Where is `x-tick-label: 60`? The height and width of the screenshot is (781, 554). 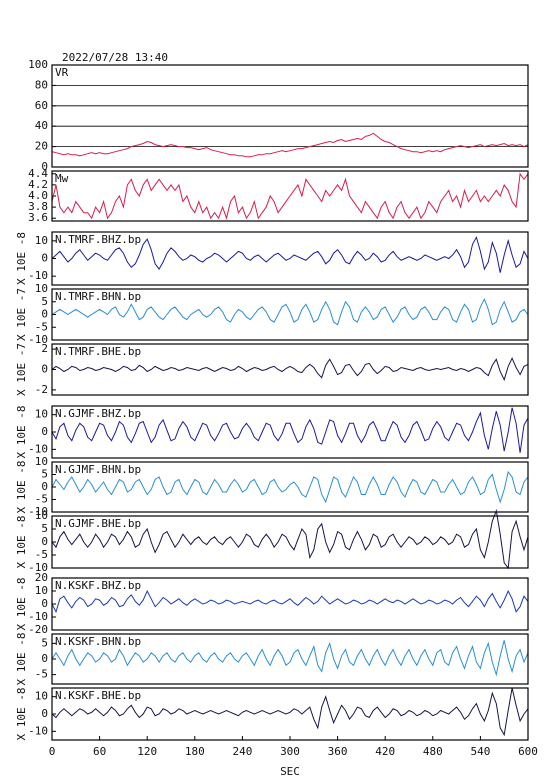 x-tick-label: 60 is located at coordinates (99, 751).